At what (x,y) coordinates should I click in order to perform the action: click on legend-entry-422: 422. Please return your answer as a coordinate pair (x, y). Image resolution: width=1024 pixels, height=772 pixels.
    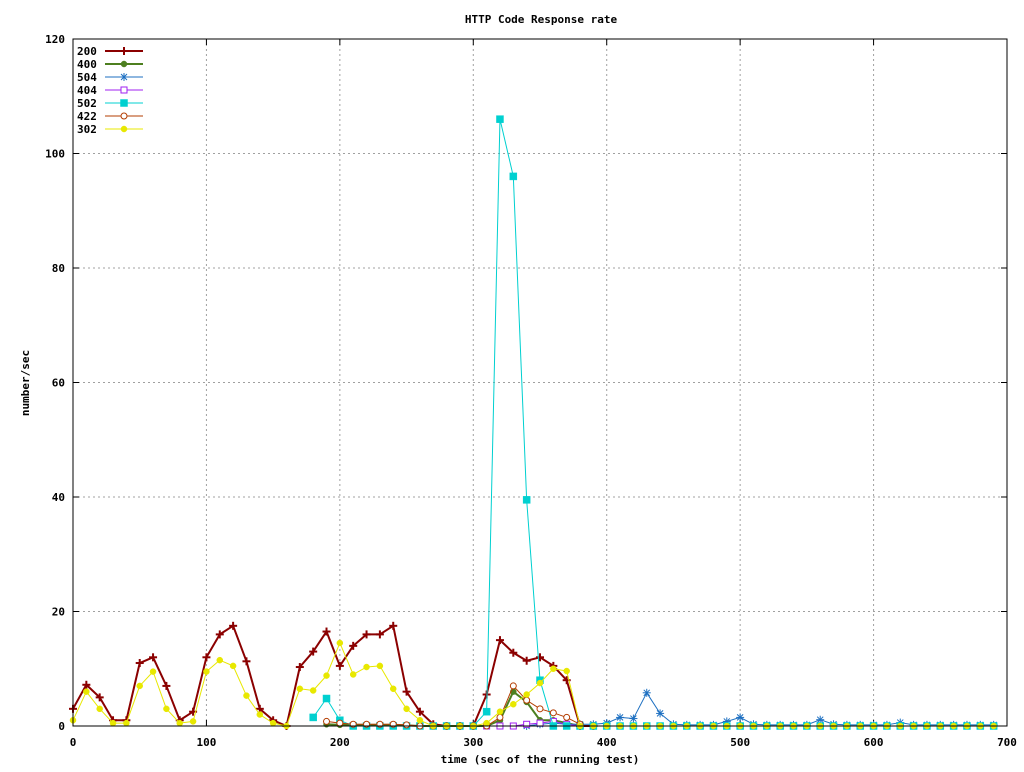
    Looking at the image, I should click on (110, 116).